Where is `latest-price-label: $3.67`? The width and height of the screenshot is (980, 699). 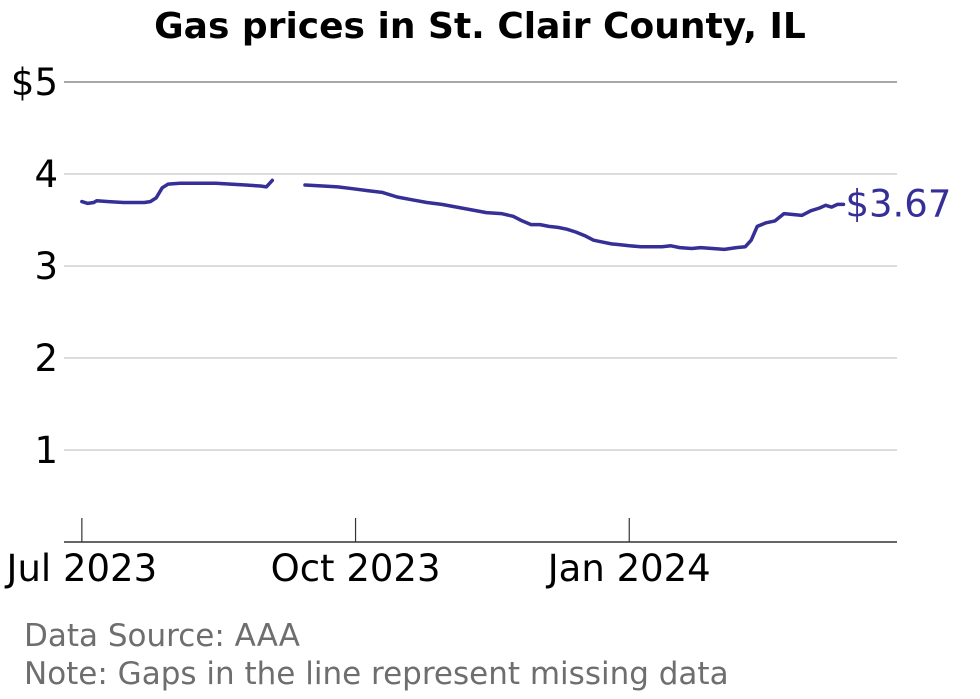
latest-price-label: $3.67 is located at coordinates (898, 203).